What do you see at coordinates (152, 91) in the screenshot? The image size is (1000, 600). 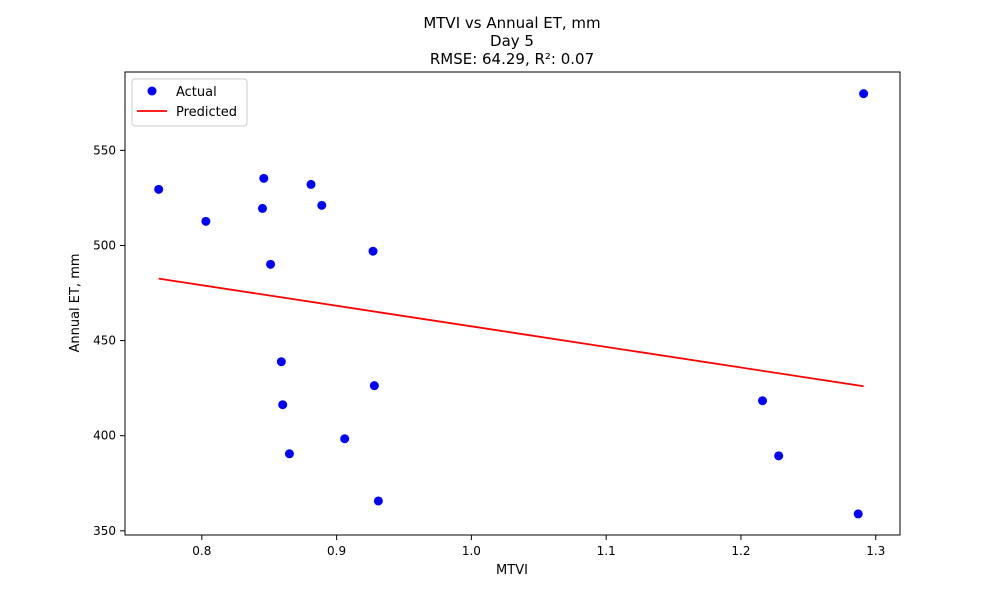 I see `legend-marker-actual` at bounding box center [152, 91].